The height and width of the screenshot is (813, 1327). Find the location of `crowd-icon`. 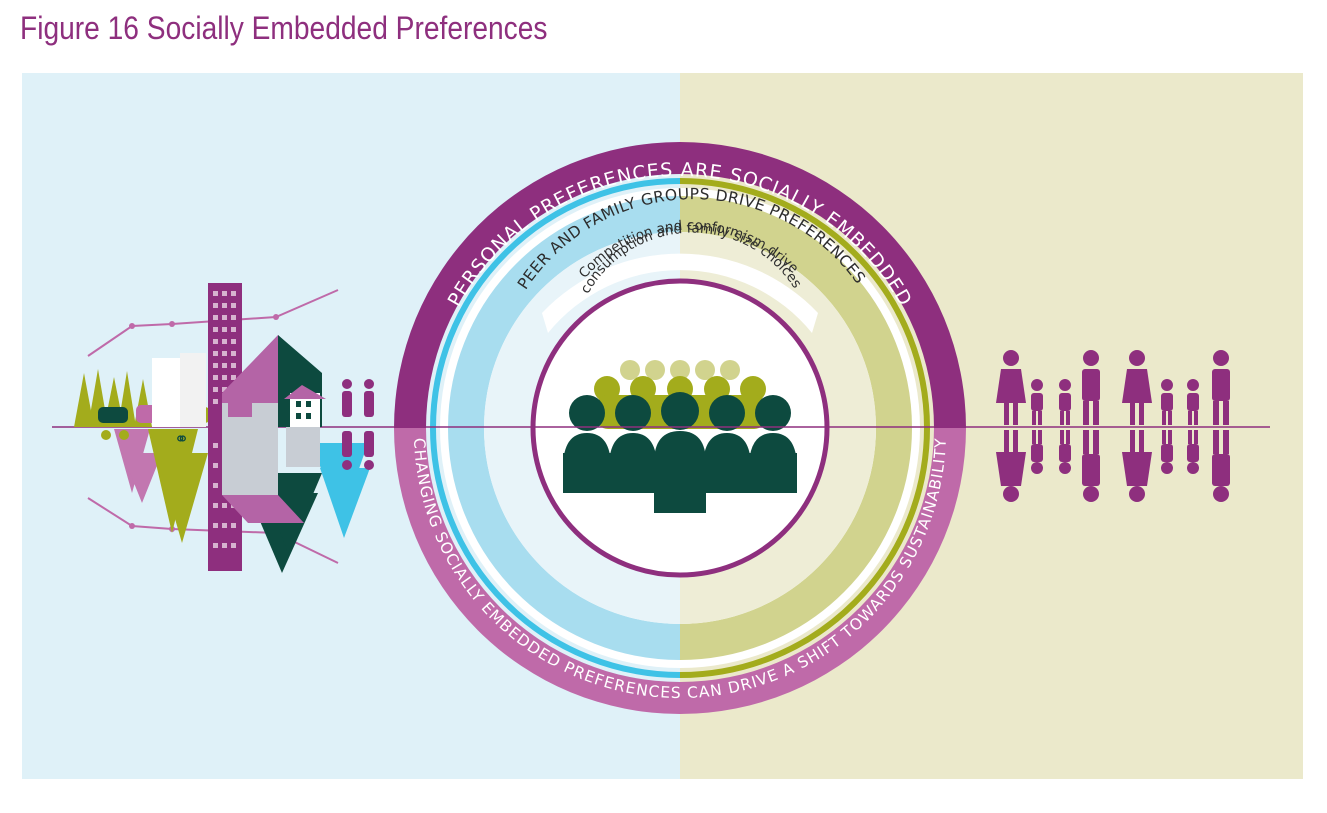

crowd-icon is located at coordinates (680, 436).